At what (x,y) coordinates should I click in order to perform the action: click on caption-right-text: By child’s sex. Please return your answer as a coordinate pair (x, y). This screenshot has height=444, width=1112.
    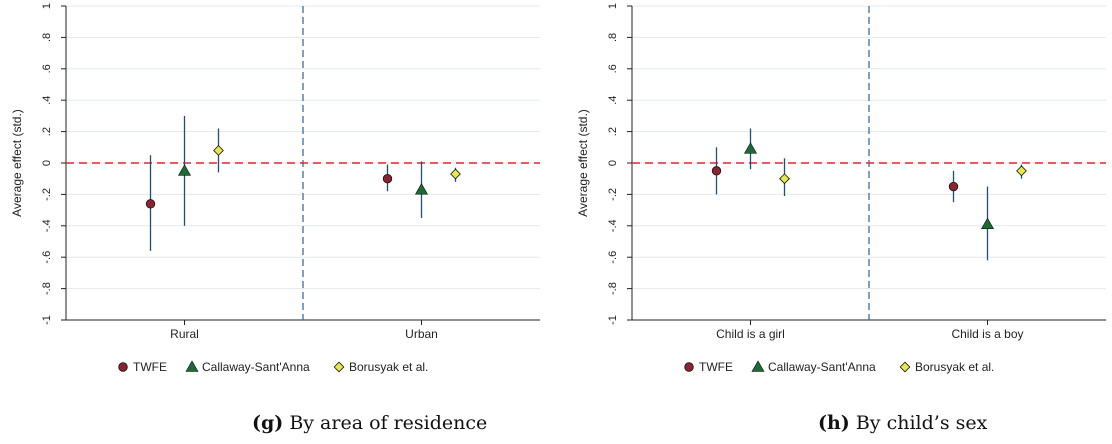
    Looking at the image, I should click on (921, 423).